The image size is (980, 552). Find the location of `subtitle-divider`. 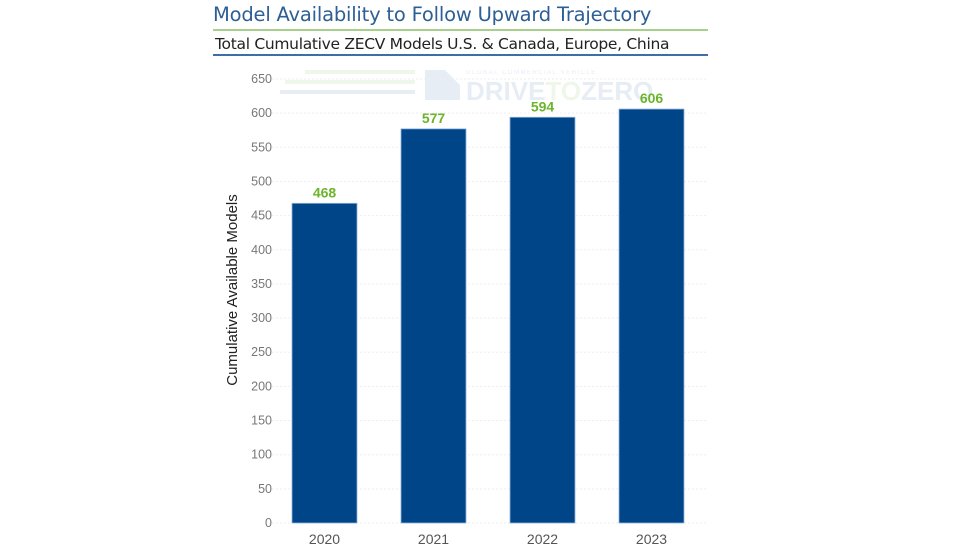

subtitle-divider is located at coordinates (460, 55).